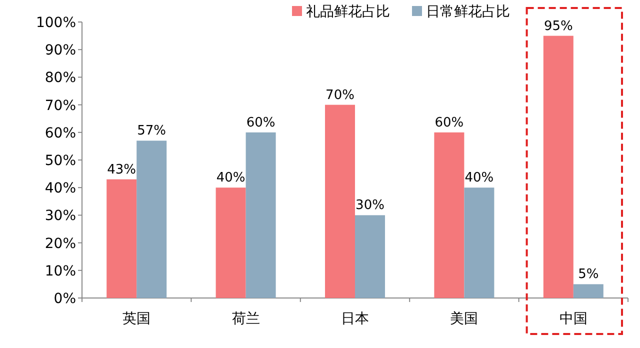 This screenshot has height=348, width=640. I want to click on y-tick-label: 30%, so click(60, 216).